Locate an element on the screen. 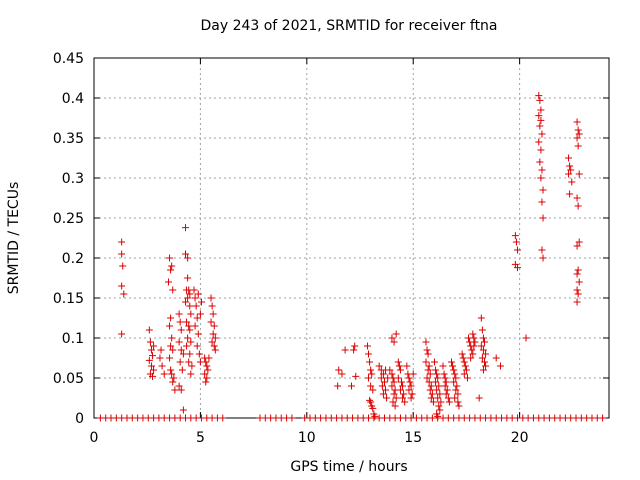 The image size is (640, 480). y-tick-label: 0.15 is located at coordinates (68, 299).